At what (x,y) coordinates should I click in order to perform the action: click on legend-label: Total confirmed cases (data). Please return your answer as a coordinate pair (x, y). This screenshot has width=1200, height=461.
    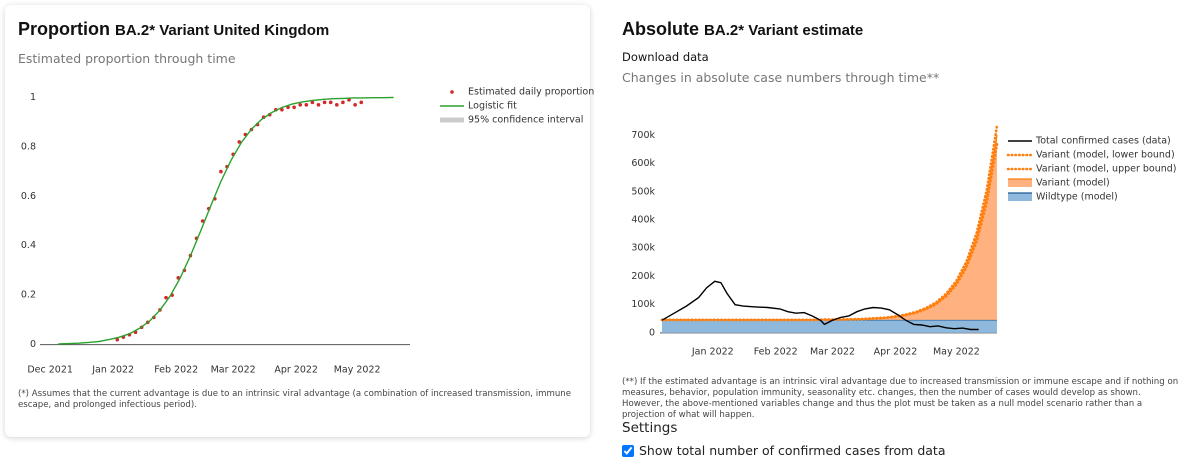
    Looking at the image, I should click on (1103, 141).